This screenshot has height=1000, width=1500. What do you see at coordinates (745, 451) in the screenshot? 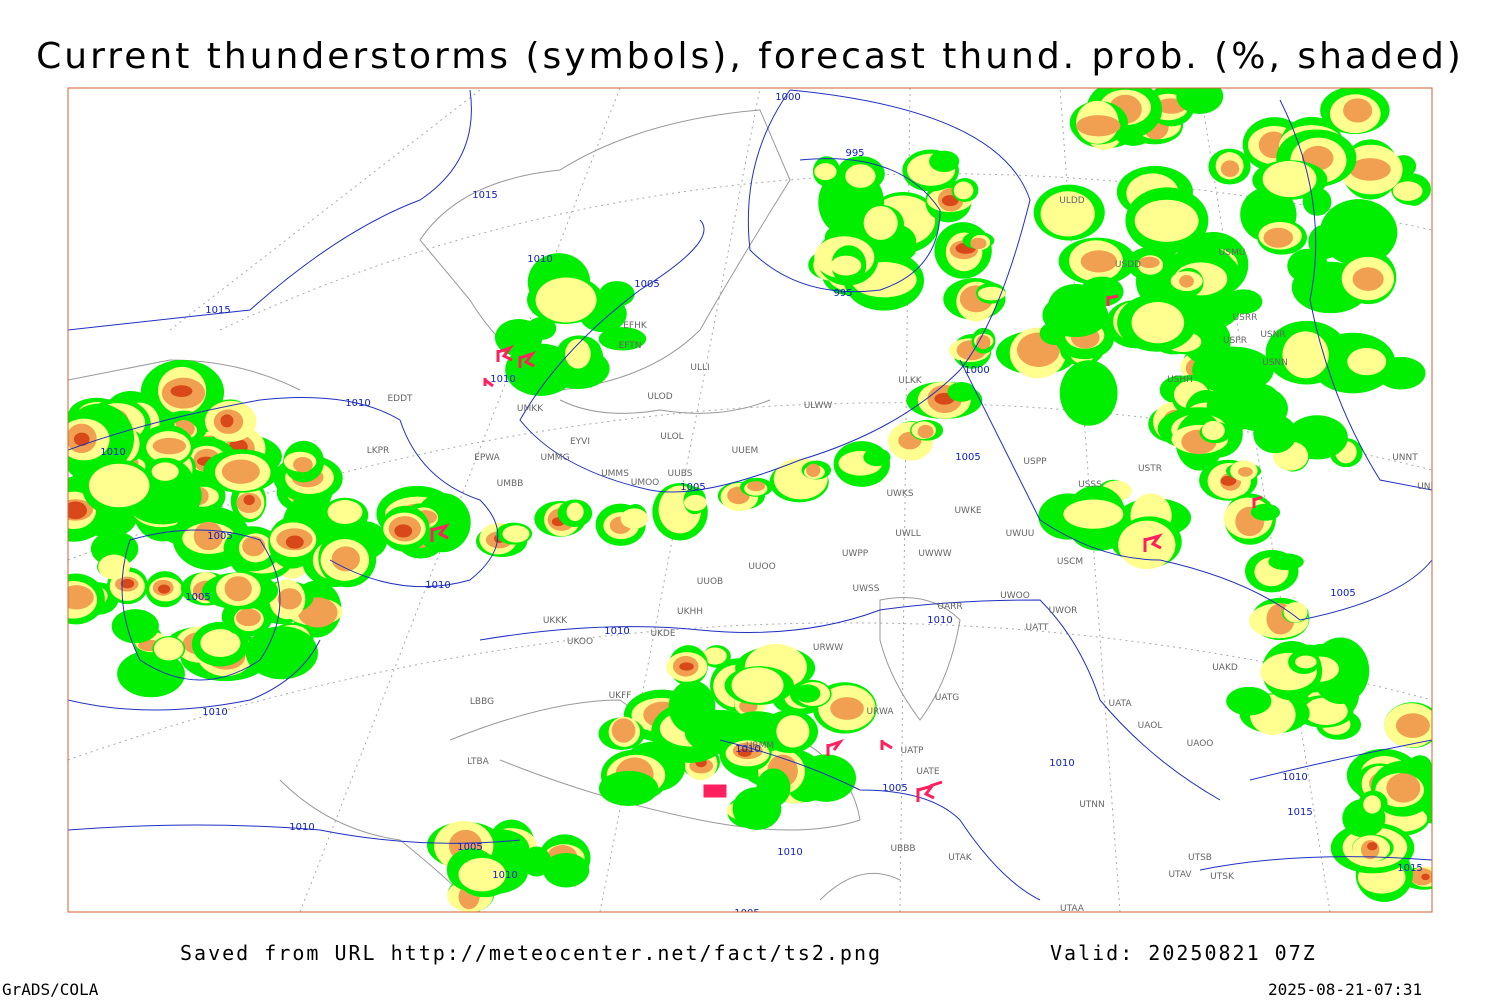
I see `station-label: UUEM` at bounding box center [745, 451].